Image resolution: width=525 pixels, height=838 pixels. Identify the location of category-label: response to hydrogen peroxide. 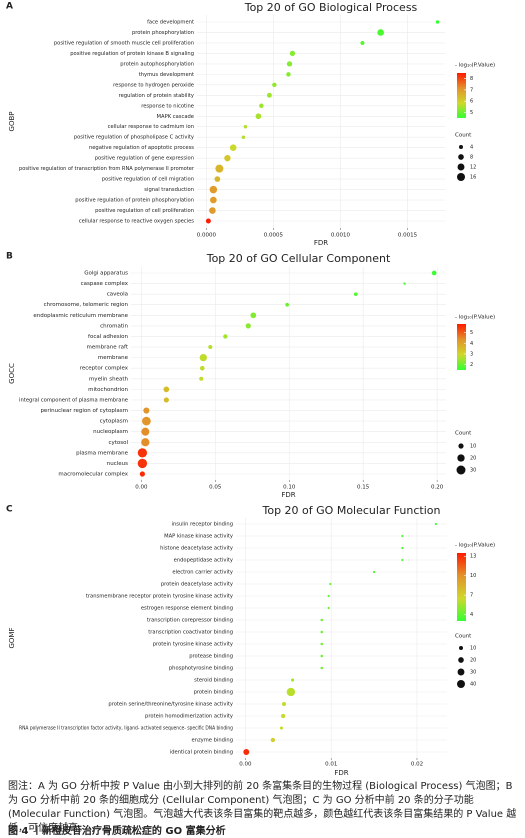
(153, 85).